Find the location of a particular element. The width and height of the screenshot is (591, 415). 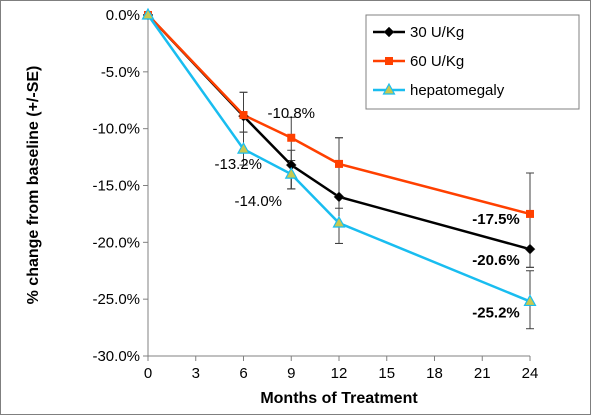

data-label: -14.0% is located at coordinates (258, 201).